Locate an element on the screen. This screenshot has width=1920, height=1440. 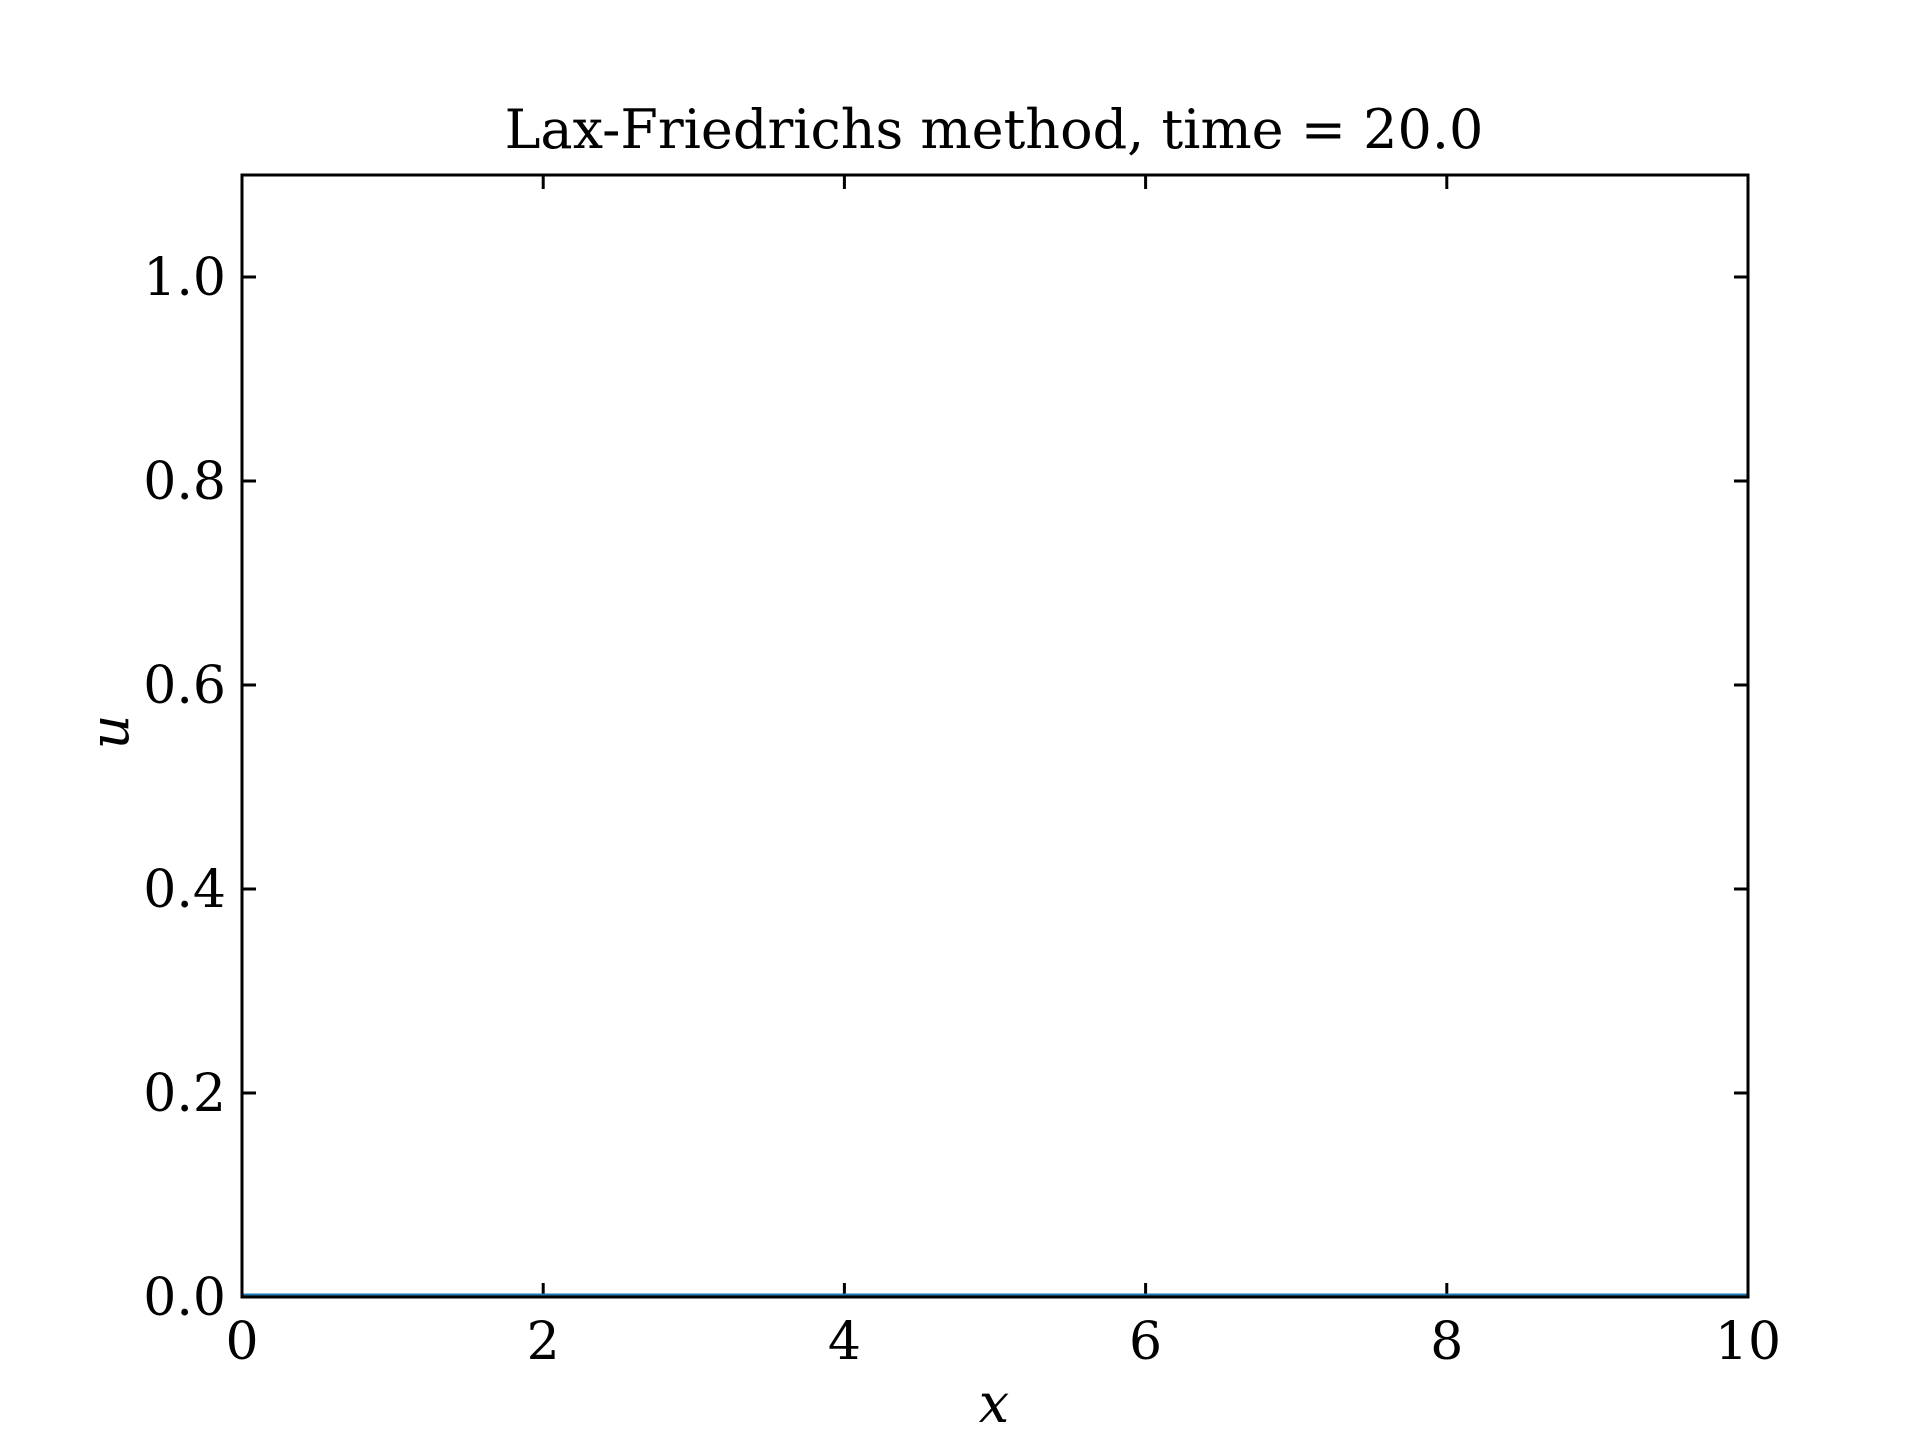
x-tick-label-0: 0 is located at coordinates (241, 1342).